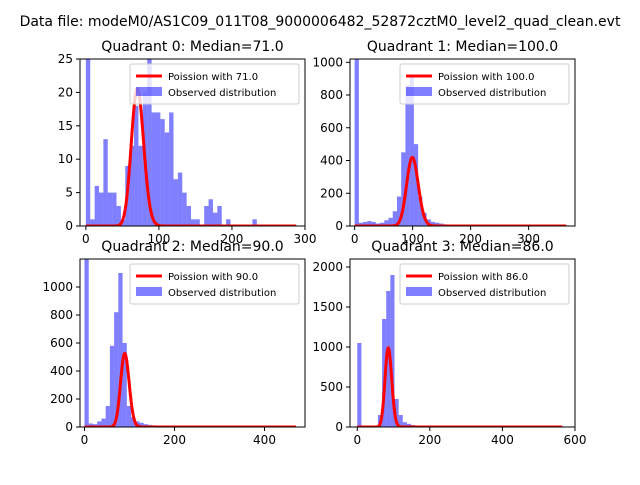 Image resolution: width=640 pixels, height=485 pixels. I want to click on legend: Poission with 100.0 Observed distribution, so click(484, 84).